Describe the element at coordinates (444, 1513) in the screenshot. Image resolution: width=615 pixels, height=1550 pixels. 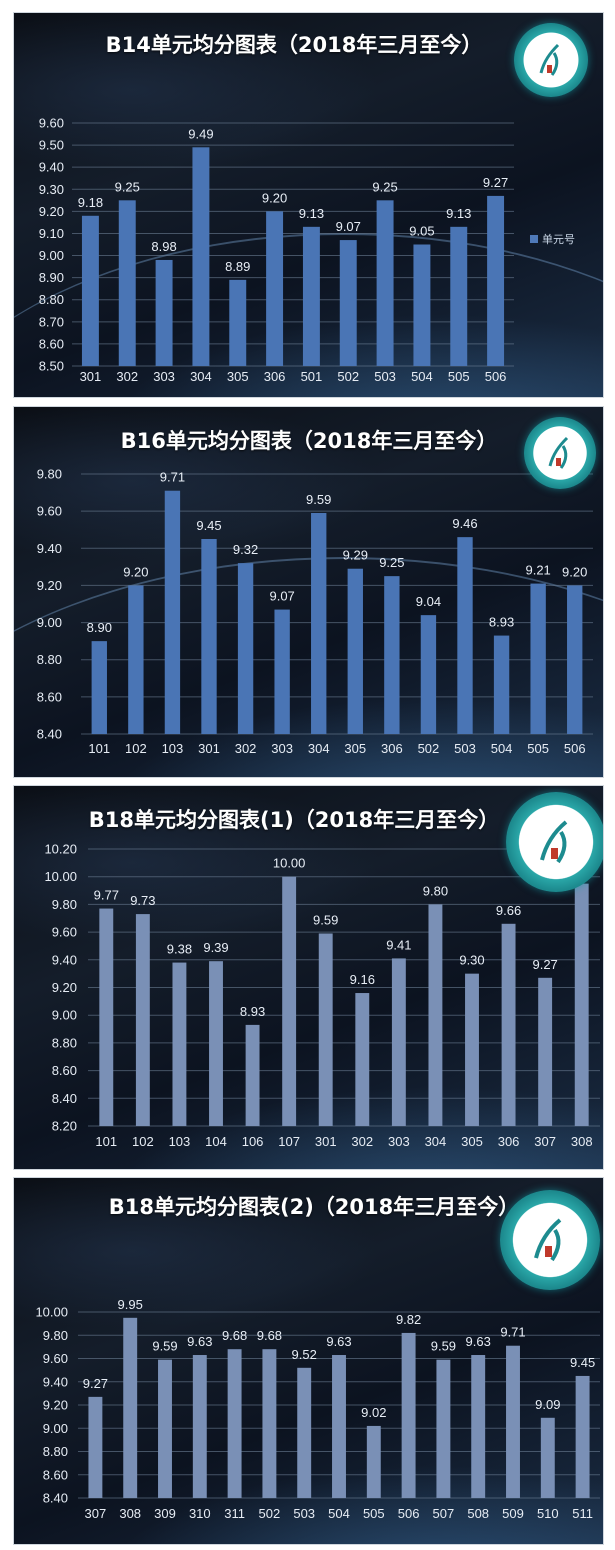
I see `x-tick-label: 507` at that location.